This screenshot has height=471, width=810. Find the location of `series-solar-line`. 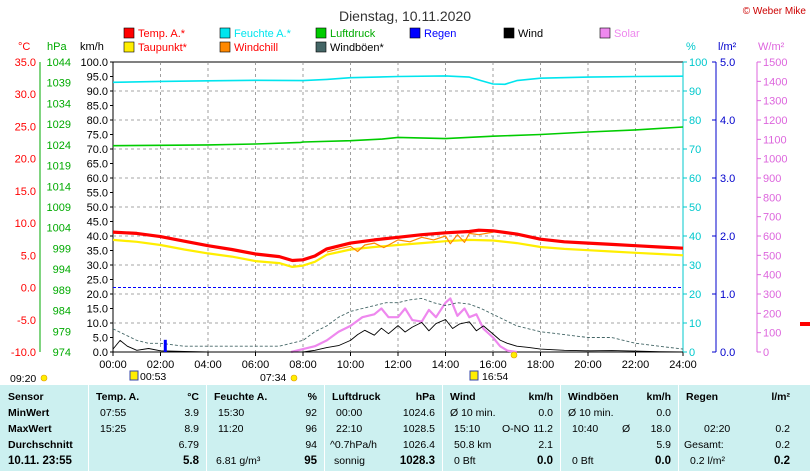

series-solar-line is located at coordinates (403, 325).